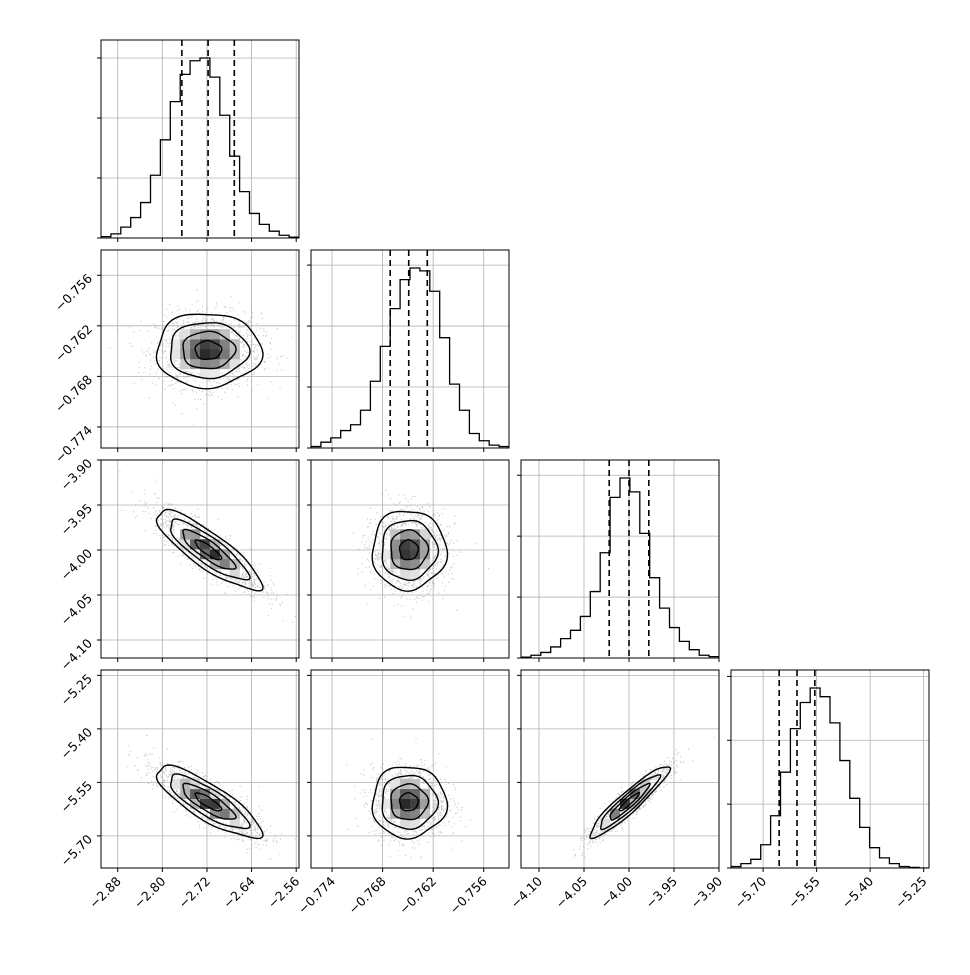 This screenshot has height=975, width=970. I want to click on ytick-label-2-2: −4.00, so click(76, 564).